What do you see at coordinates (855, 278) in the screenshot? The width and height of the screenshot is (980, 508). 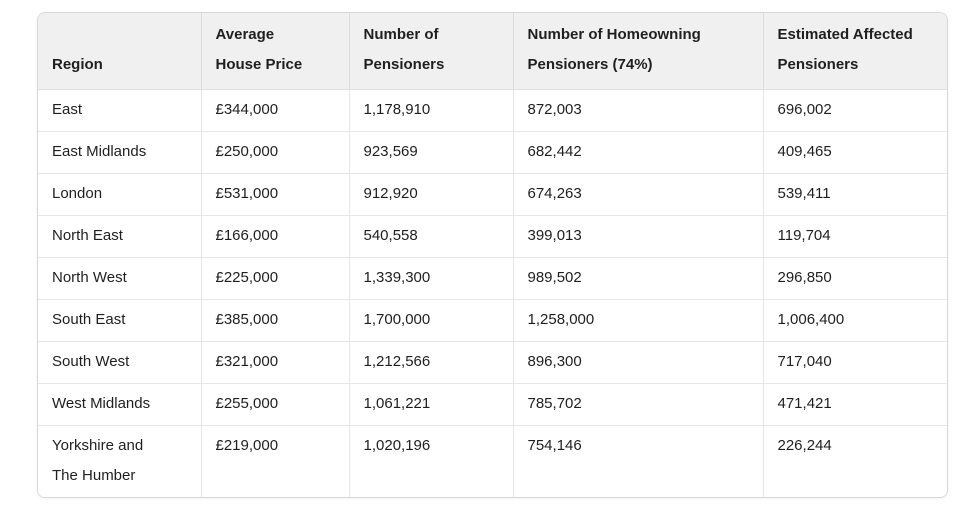 I see `cell-estimated-affected-pensioners: 296,850` at bounding box center [855, 278].